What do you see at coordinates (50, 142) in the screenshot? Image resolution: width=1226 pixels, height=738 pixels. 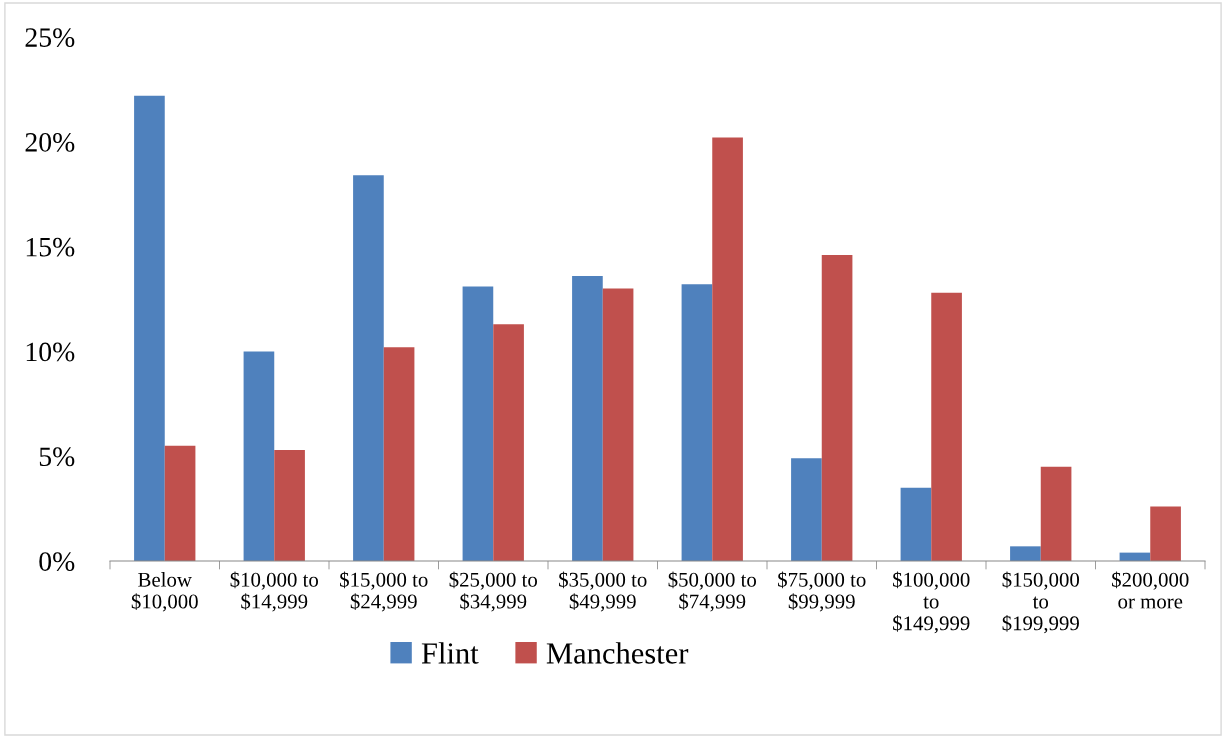 I see `y-tick-label: 20%` at bounding box center [50, 142].